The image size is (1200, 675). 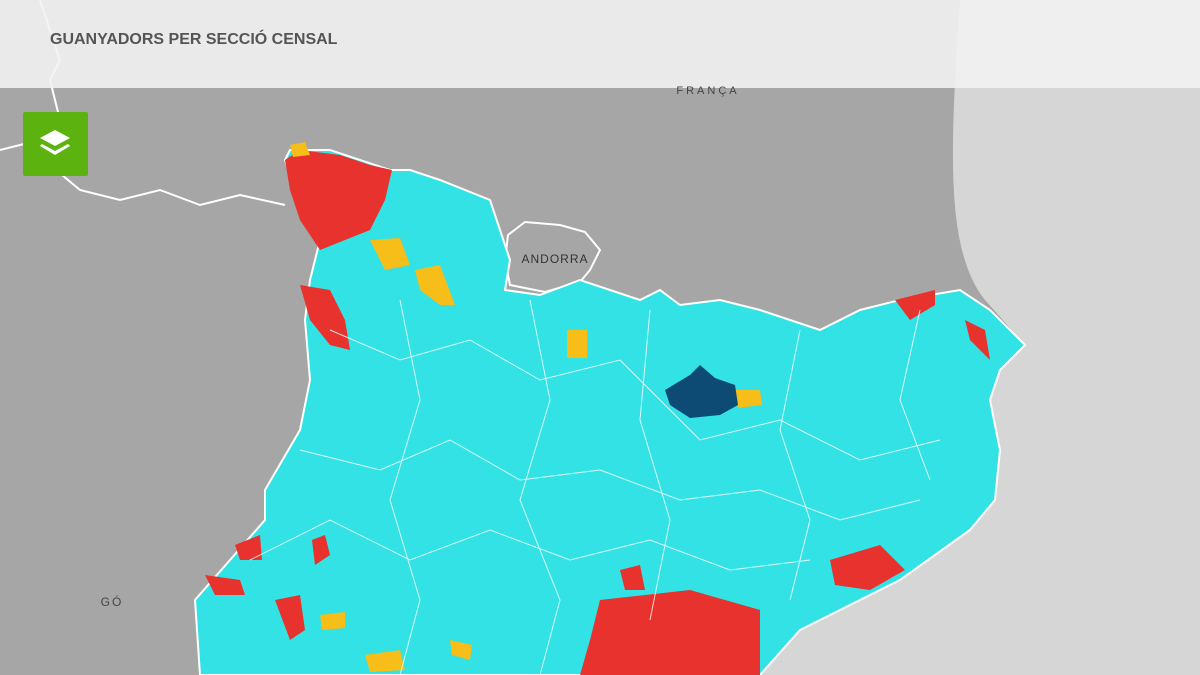 I want to click on country-label: ANDORRA, so click(x=554, y=259).